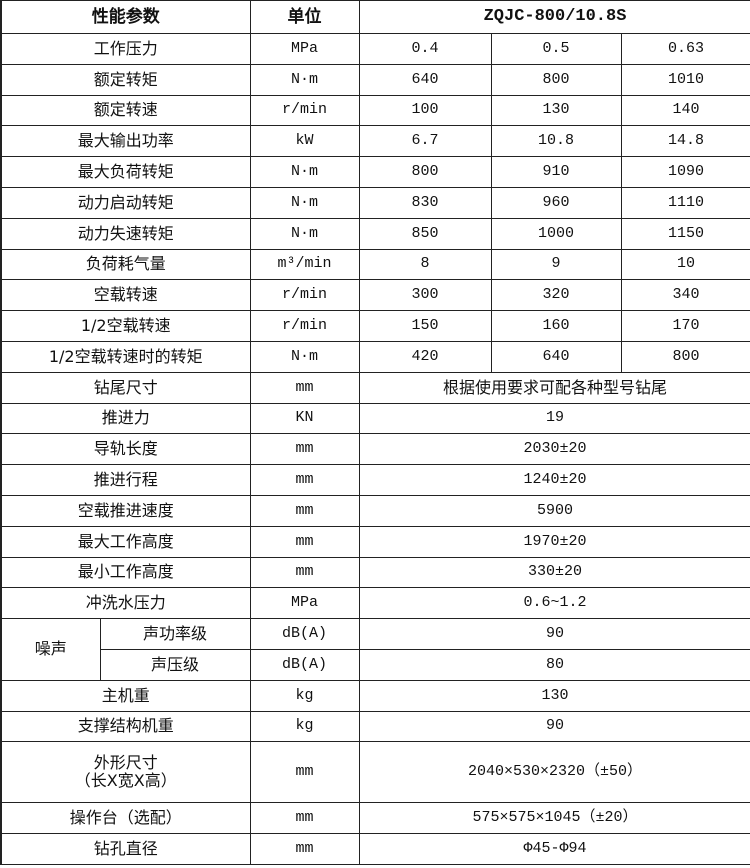  Describe the element at coordinates (304, 17) in the screenshot. I see `header-unit: 单位` at that location.